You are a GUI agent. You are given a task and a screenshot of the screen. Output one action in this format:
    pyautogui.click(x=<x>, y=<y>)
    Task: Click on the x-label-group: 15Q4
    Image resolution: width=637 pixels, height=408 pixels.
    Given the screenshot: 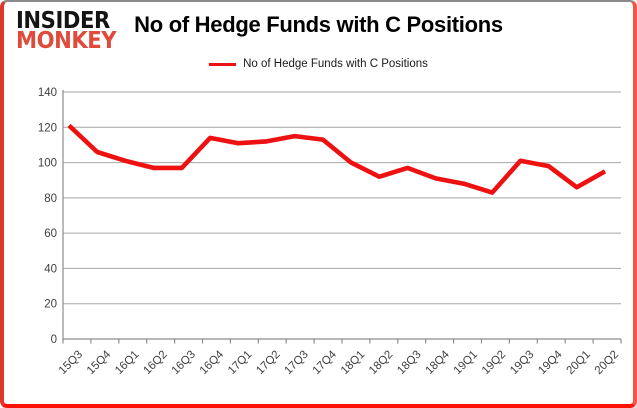 What is the action you would take?
    pyautogui.click(x=99, y=362)
    